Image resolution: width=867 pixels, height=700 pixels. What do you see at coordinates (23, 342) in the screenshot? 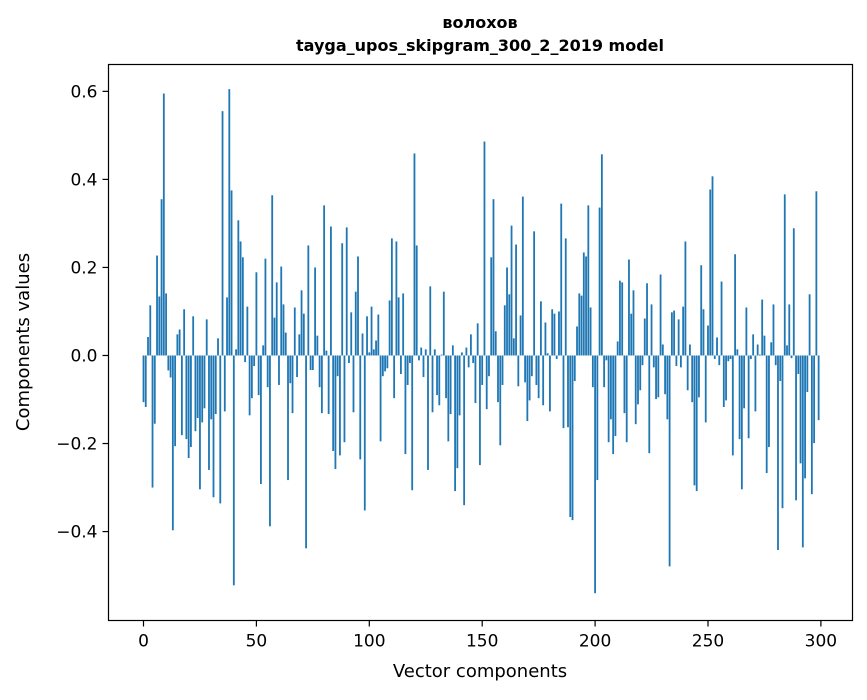
I see `y-axis-label: Components values` at bounding box center [23, 342].